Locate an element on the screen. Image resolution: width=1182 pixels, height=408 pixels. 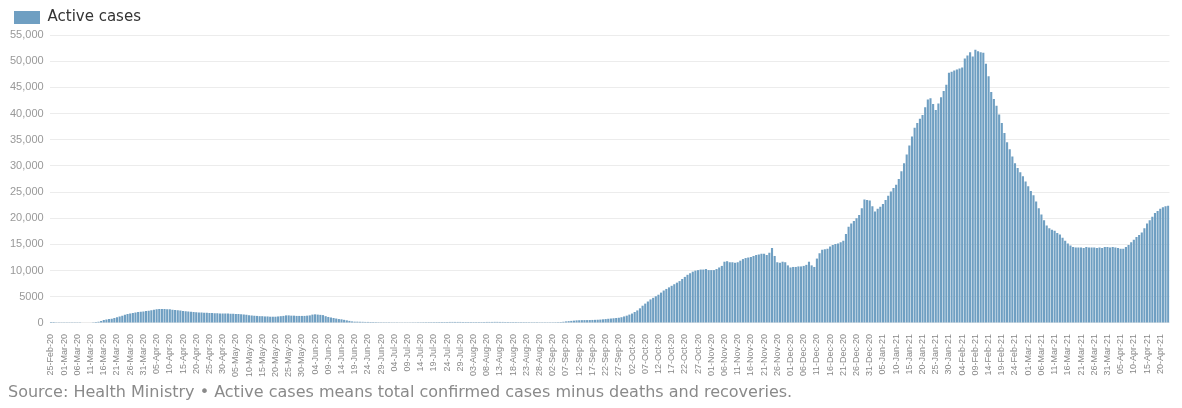
x-tick-label: 21-Mar-20 is located at coordinates (116, 354).